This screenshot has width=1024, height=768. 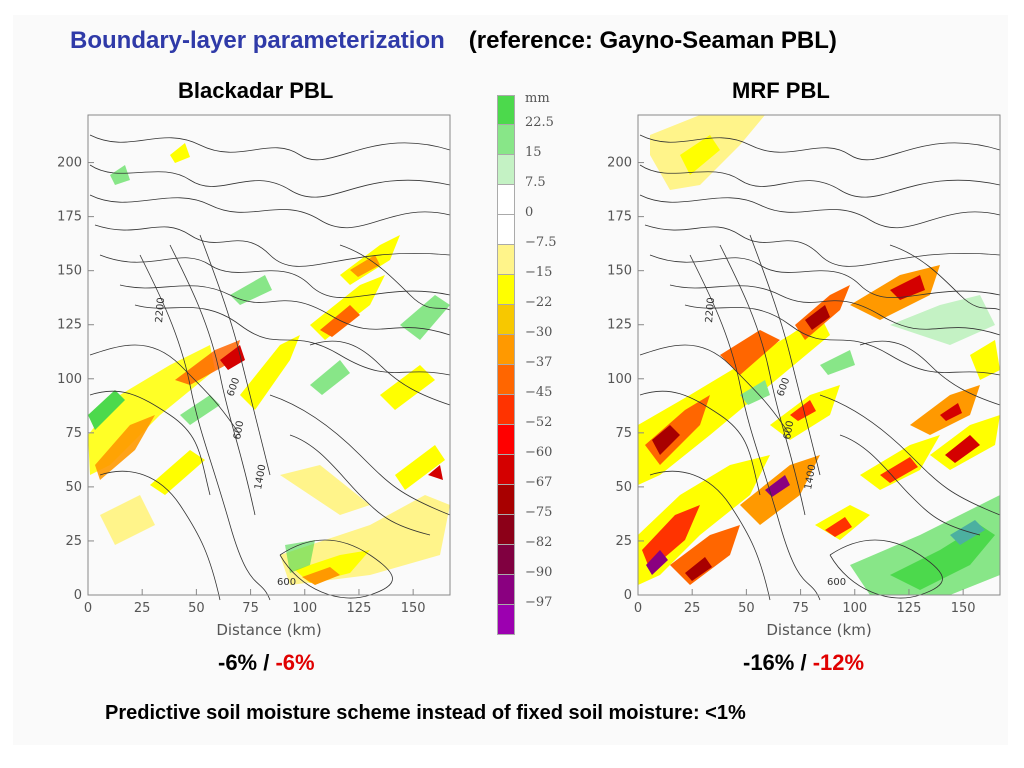 I want to click on colorbar-label: −82, so click(x=539, y=542).